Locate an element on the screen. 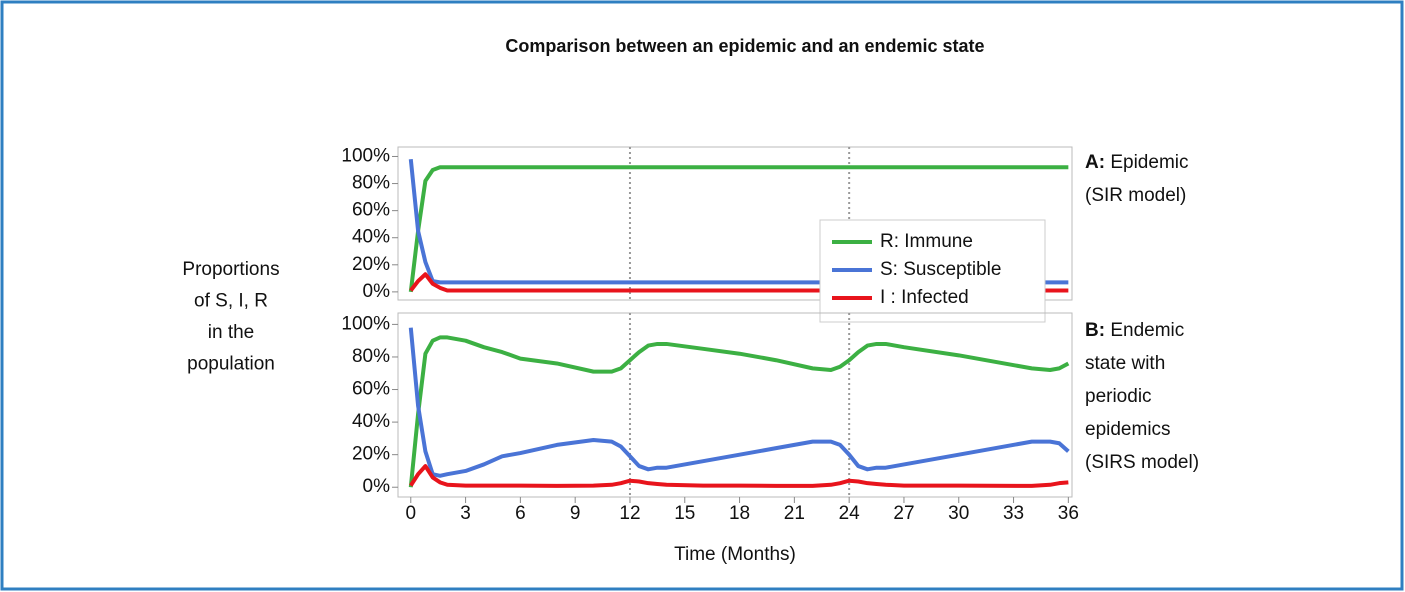  panel-annotation: A: Epidemic is located at coordinates (1137, 162).